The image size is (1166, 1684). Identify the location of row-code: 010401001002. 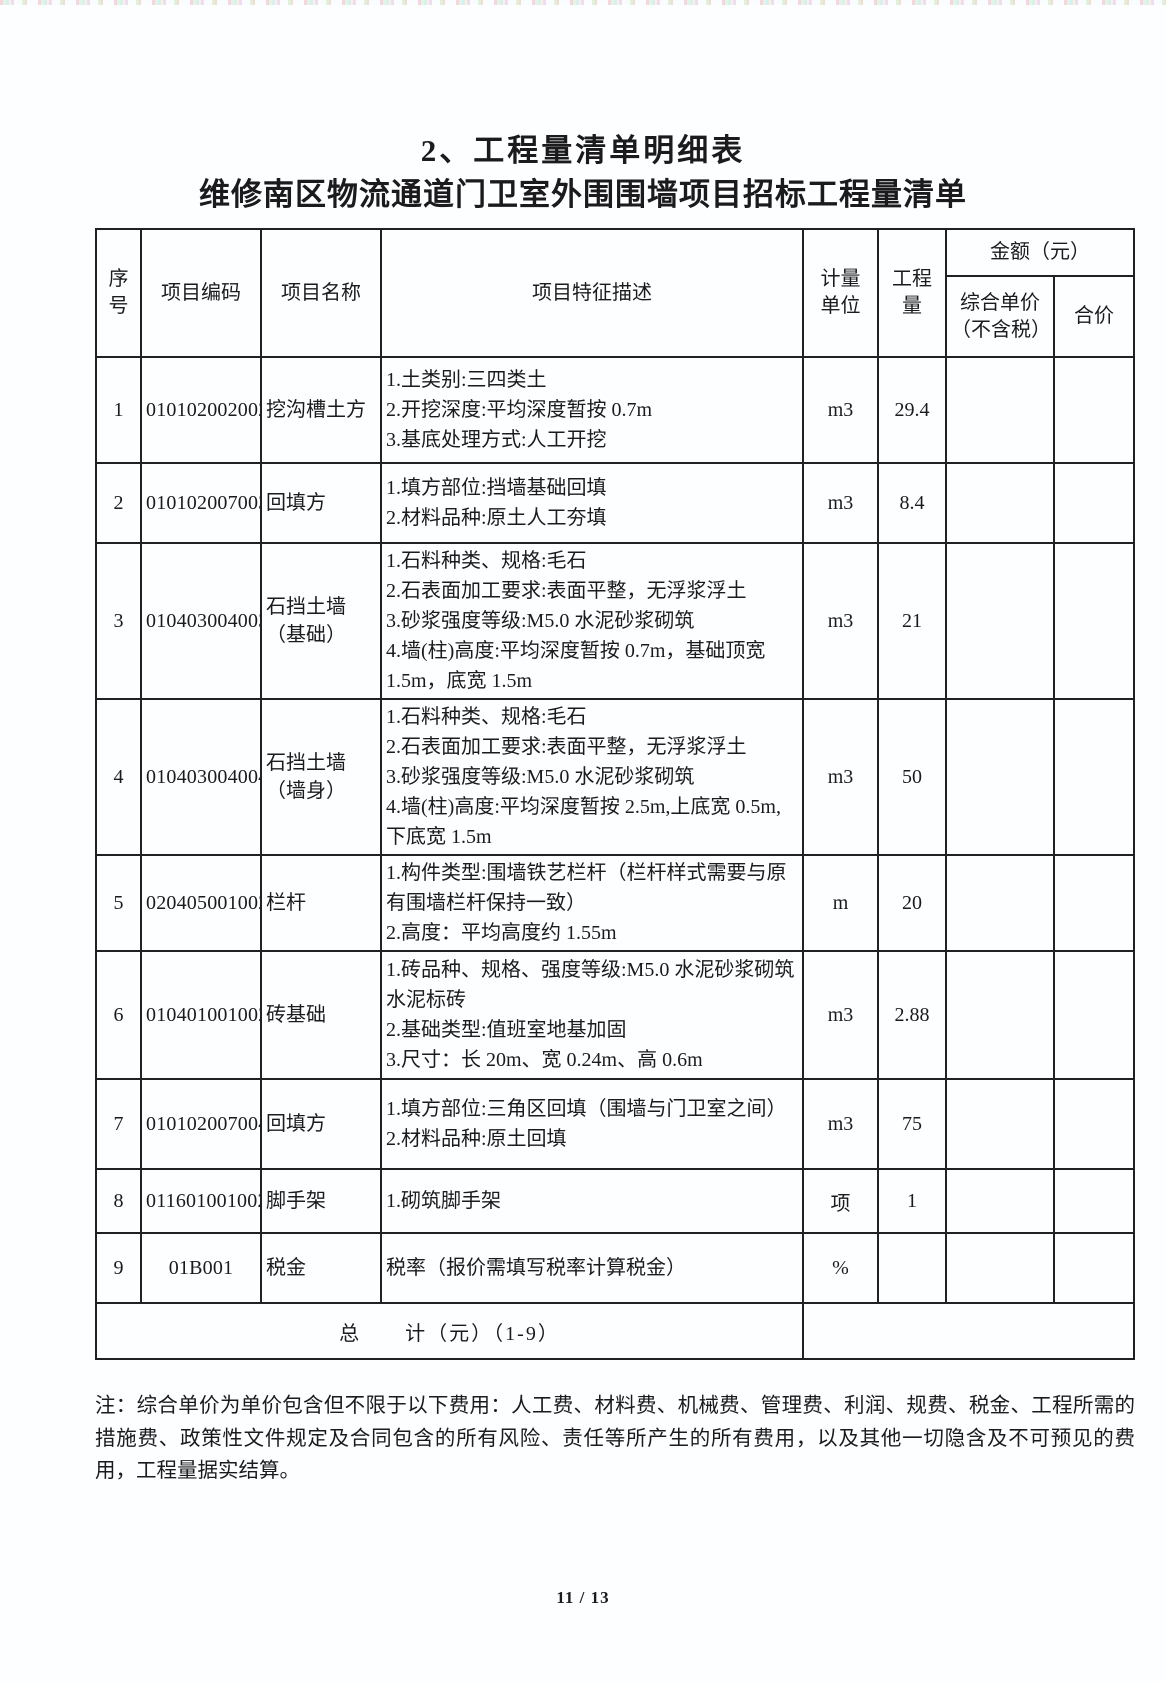
(201, 1015).